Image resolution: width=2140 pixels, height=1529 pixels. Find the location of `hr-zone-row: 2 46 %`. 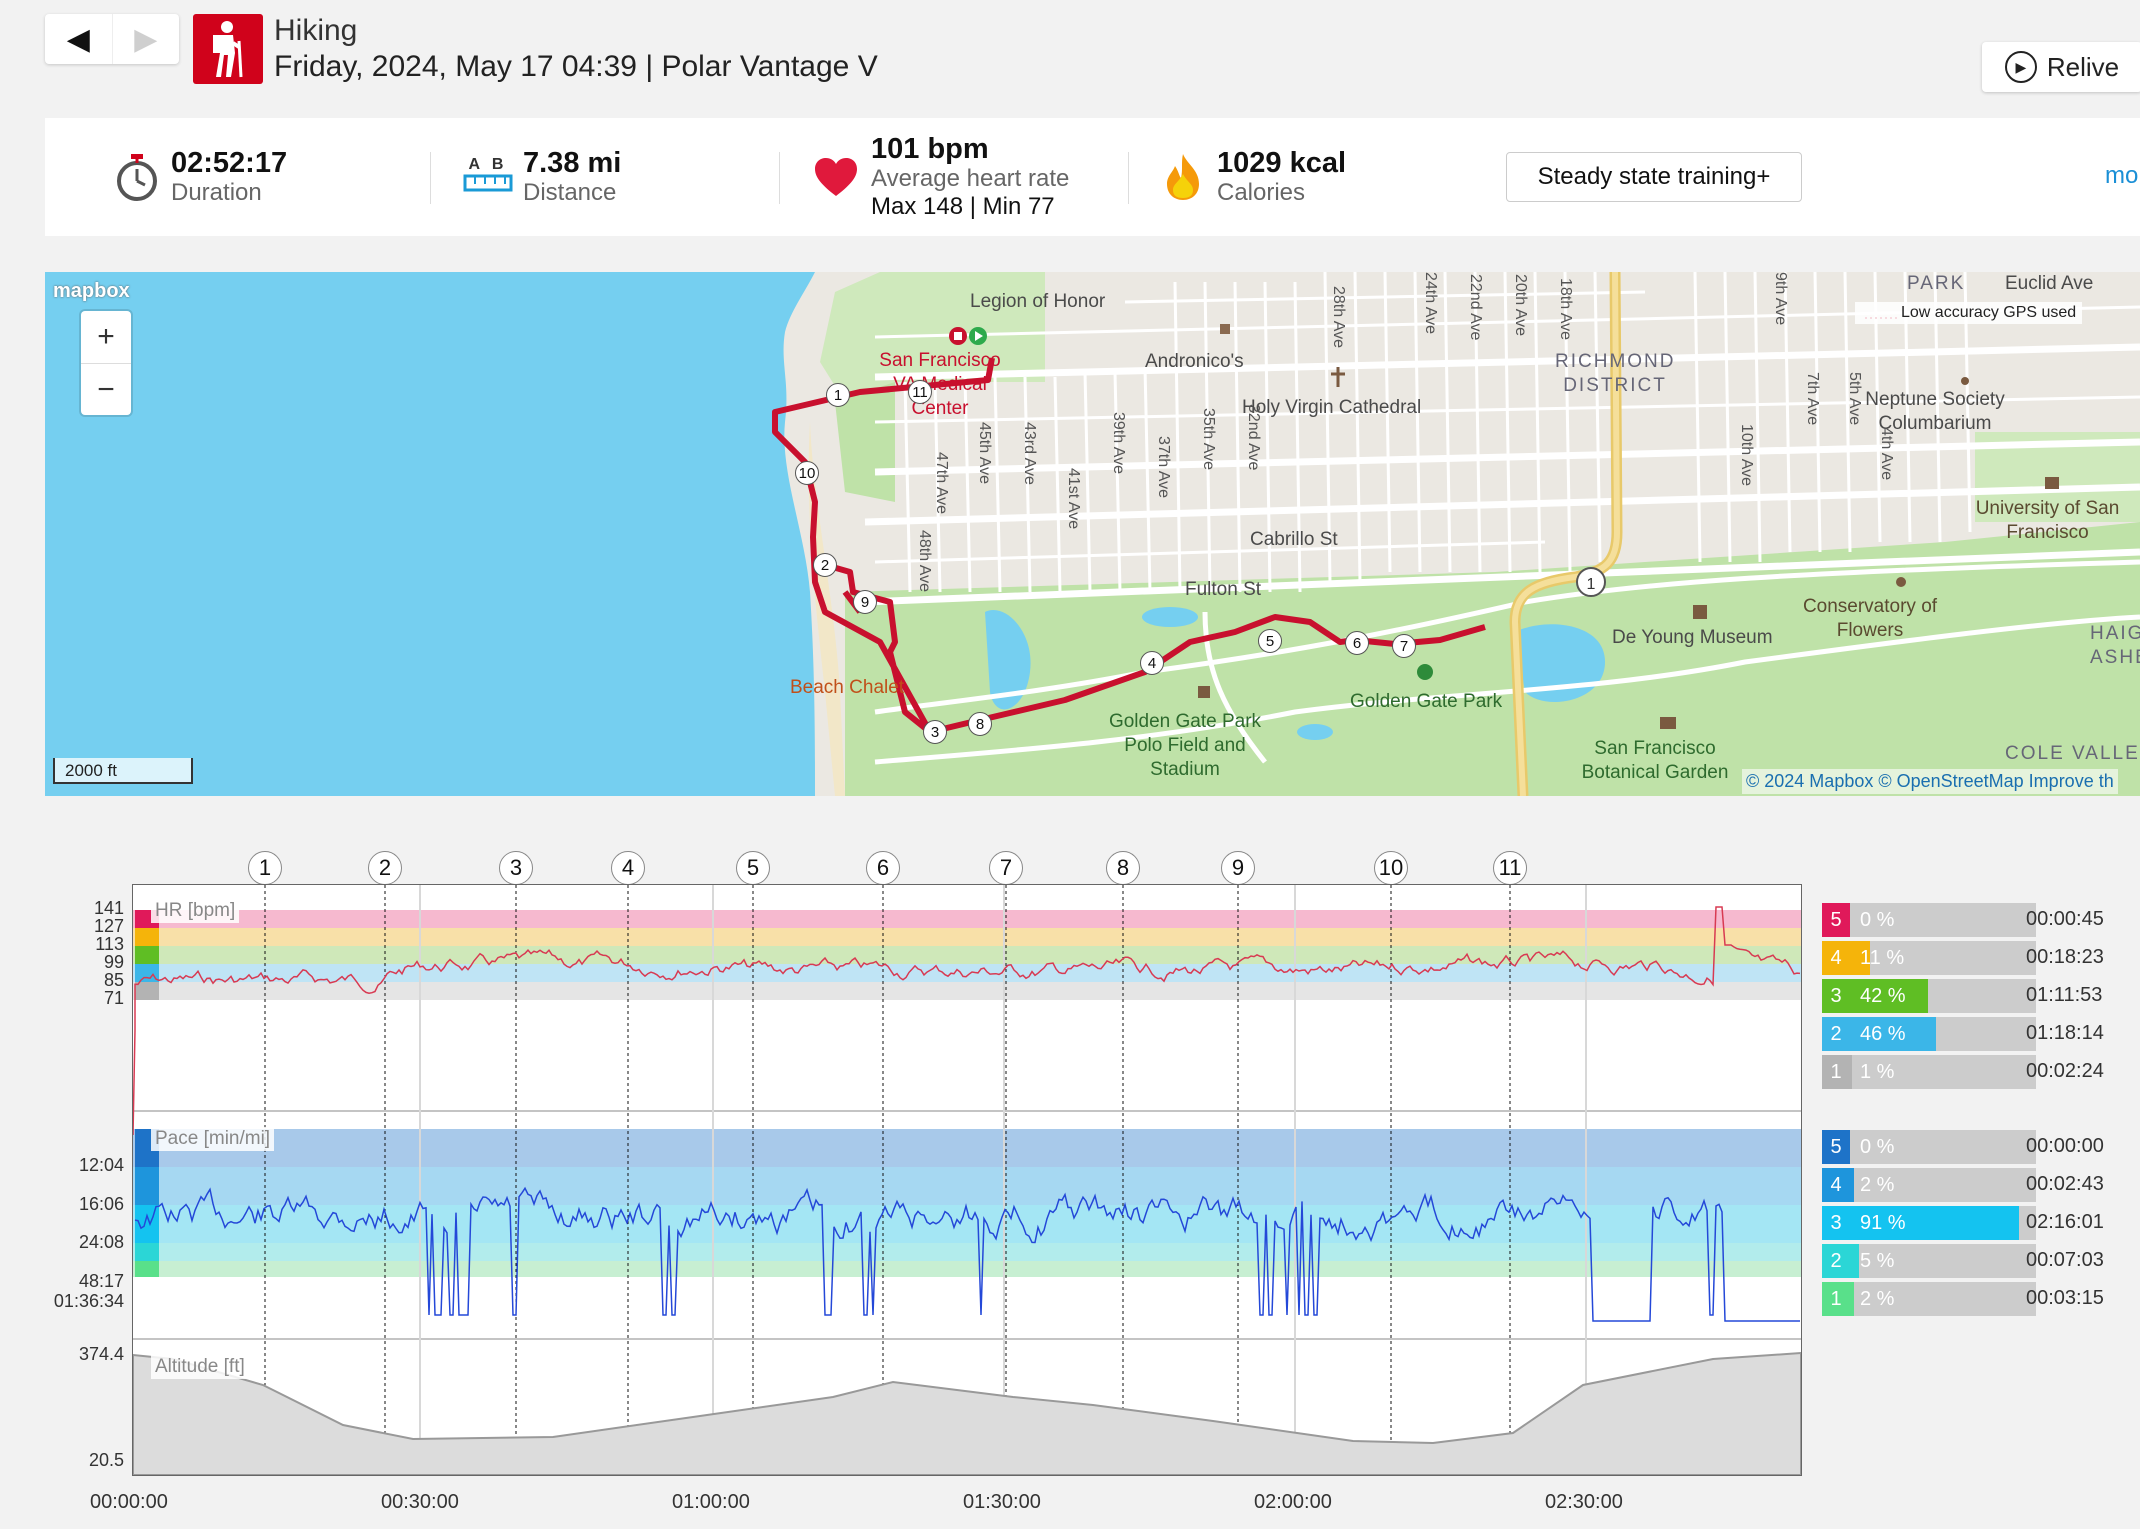

hr-zone-row: 2 46 % is located at coordinates (1929, 1034).